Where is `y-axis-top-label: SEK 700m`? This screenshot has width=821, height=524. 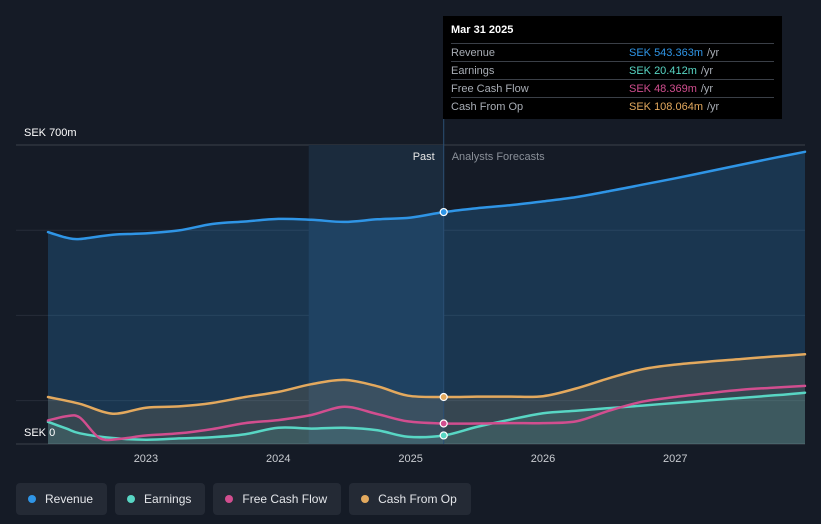 y-axis-top-label: SEK 700m is located at coordinates (50, 133).